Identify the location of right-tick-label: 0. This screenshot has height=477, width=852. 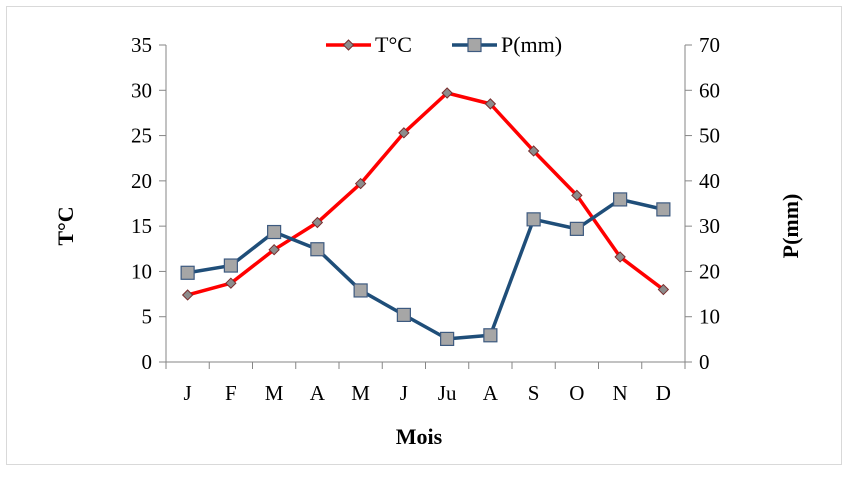
(704, 362).